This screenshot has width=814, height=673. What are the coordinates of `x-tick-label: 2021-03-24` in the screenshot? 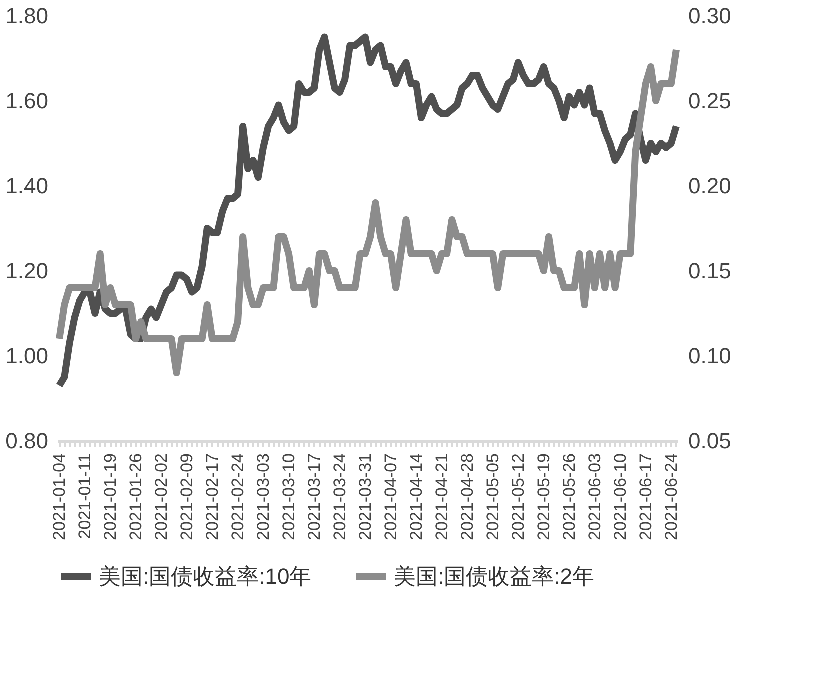 It's located at (340, 497).